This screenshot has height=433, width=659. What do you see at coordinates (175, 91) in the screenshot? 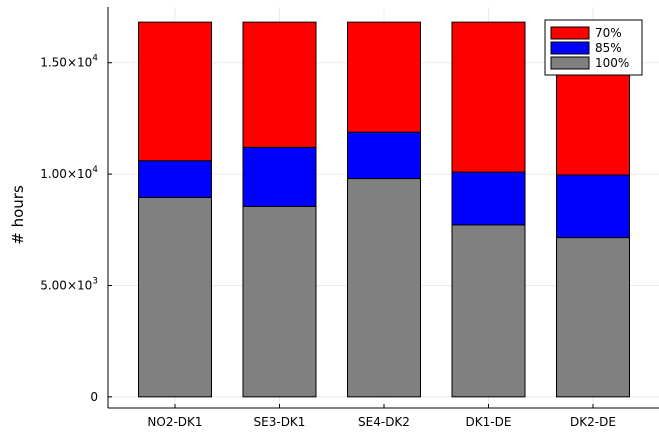
I see `bar-no2-dk1-70pct` at bounding box center [175, 91].